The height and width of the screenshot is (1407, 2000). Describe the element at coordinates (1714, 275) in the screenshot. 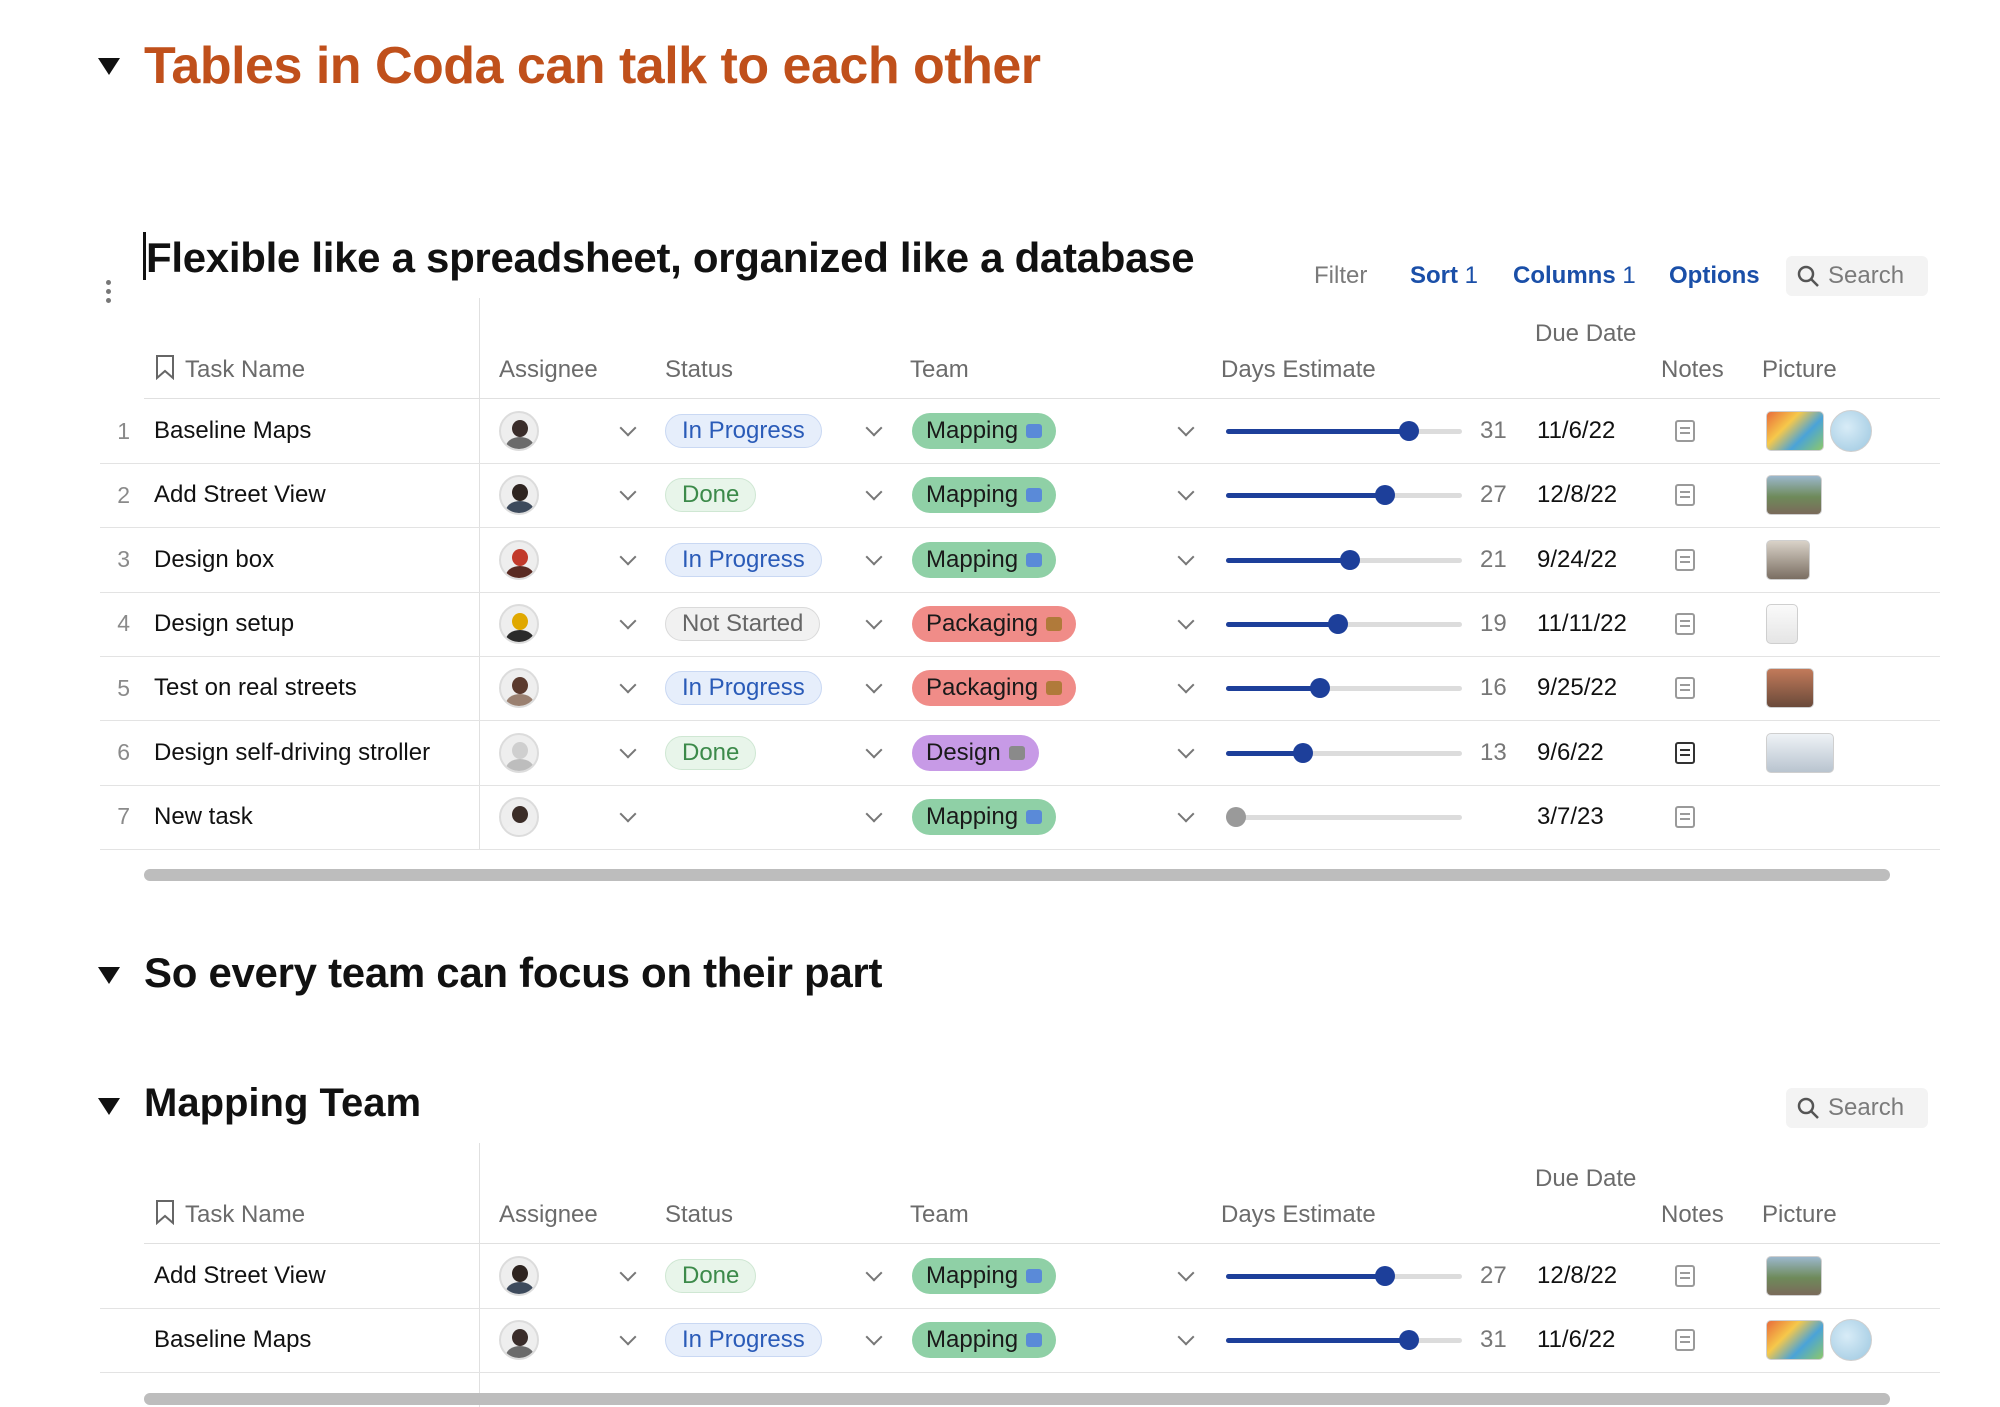

I see `options-button: Options` at that location.